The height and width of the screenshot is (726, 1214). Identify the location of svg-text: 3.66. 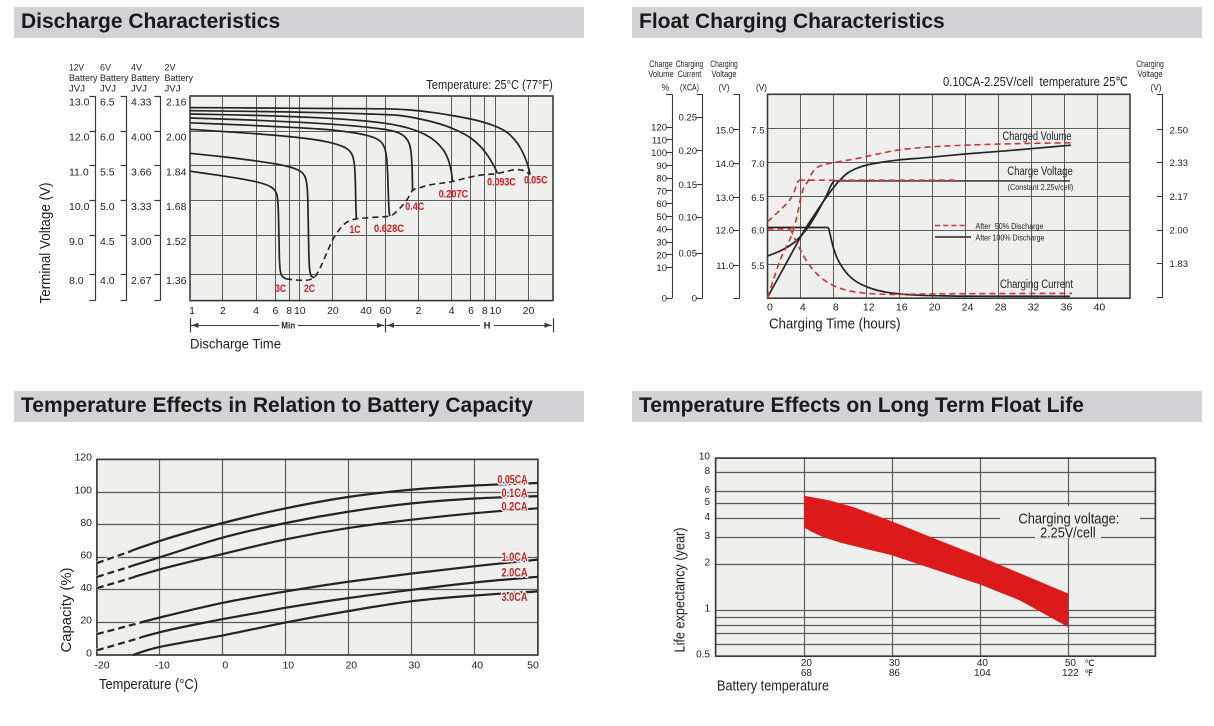
(141, 172).